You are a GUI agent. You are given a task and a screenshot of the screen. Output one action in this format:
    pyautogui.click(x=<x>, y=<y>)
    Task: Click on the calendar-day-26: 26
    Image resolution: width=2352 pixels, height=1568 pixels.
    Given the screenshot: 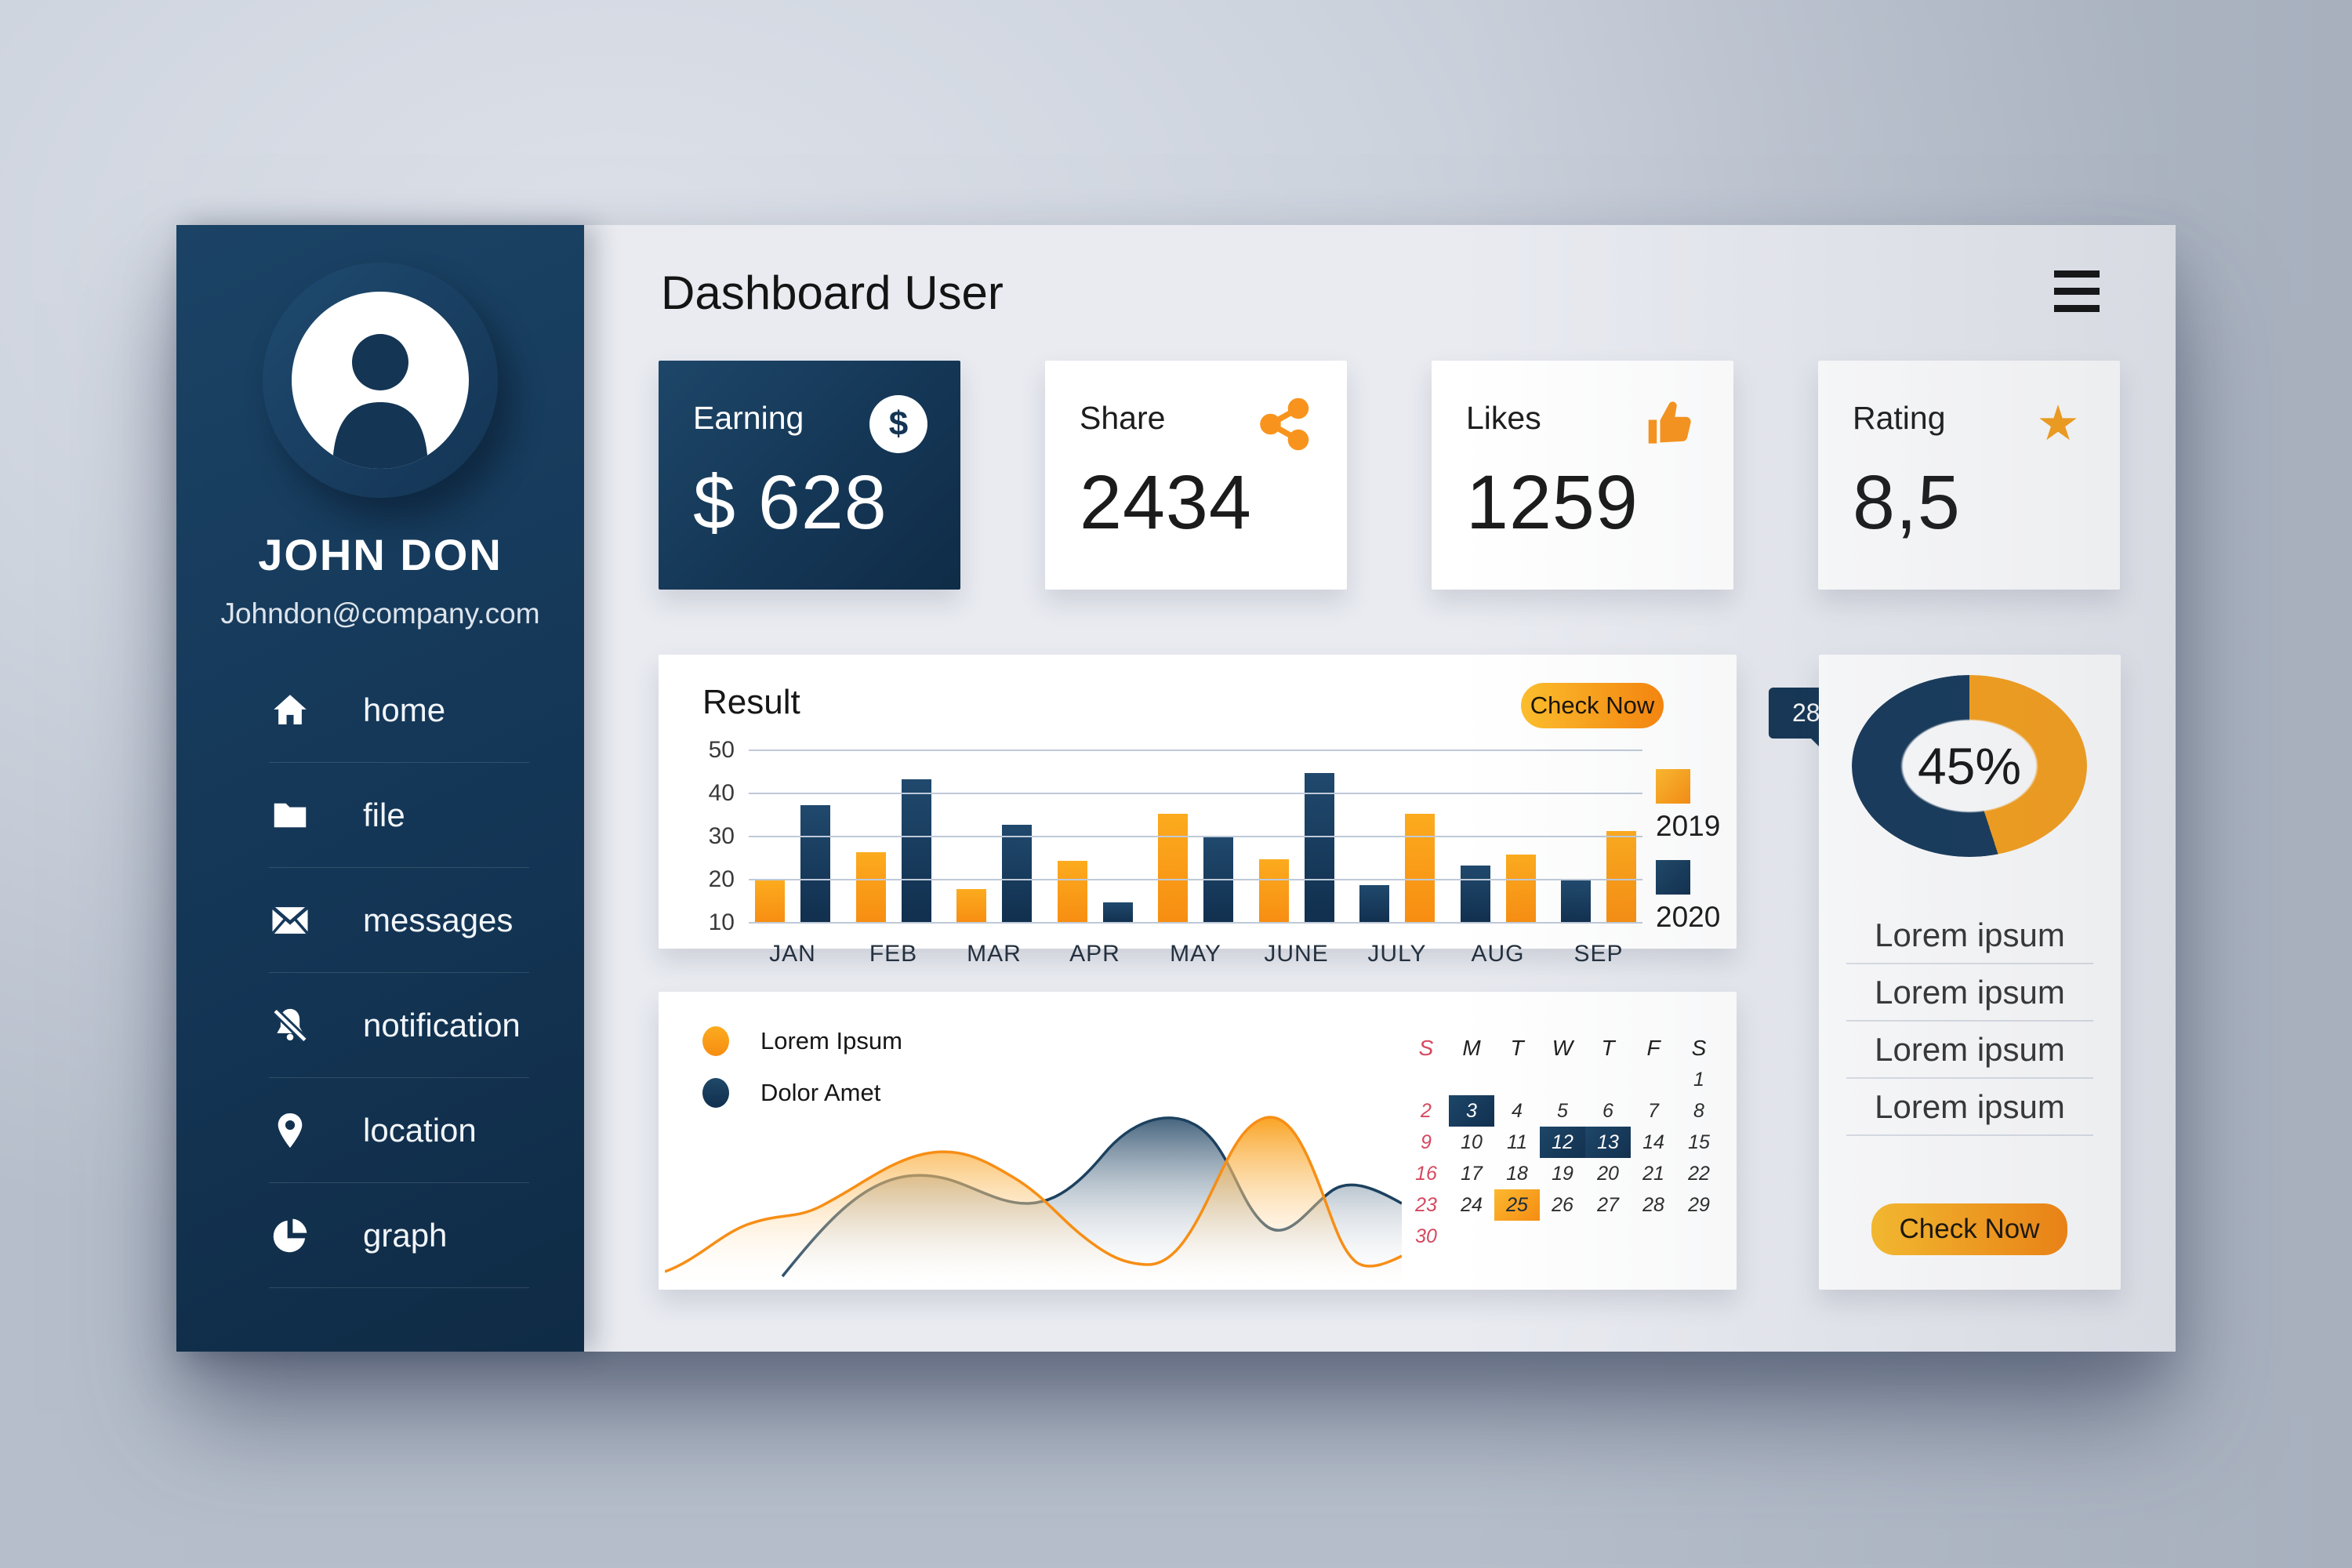 What is the action you would take?
    pyautogui.click(x=1562, y=1204)
    